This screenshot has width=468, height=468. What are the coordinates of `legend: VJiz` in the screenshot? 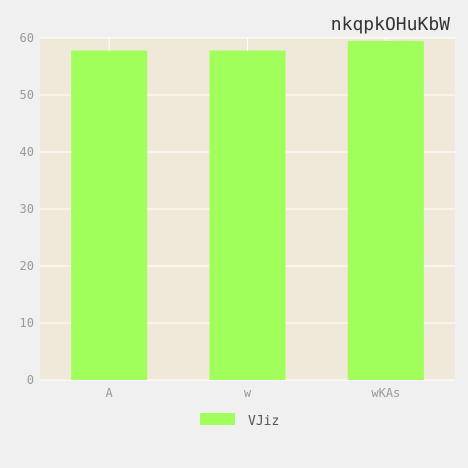 It's located at (239, 421).